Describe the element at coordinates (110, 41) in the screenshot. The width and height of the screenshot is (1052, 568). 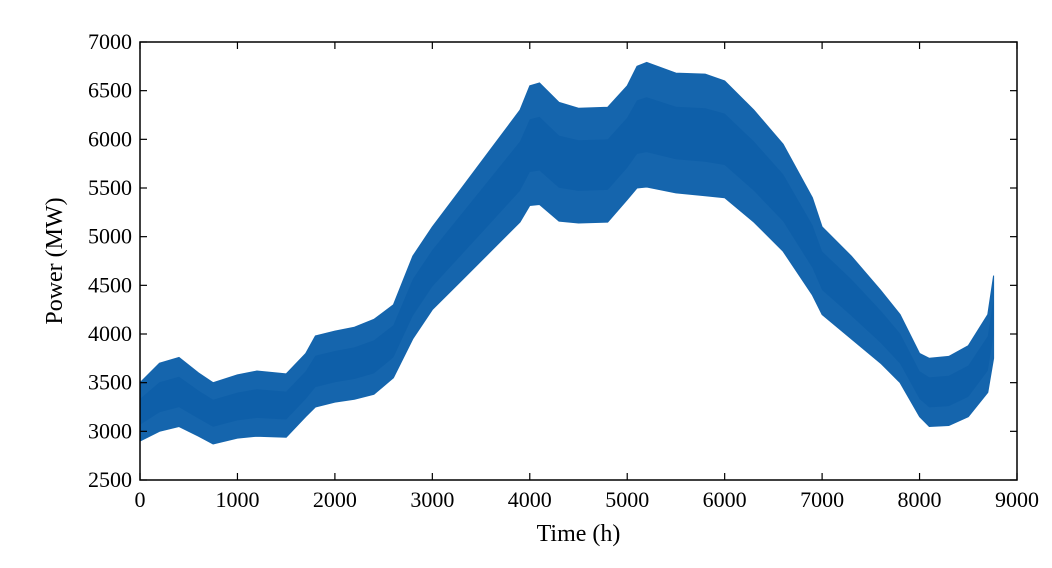
I see `y-tick-label-9: 7000` at that location.